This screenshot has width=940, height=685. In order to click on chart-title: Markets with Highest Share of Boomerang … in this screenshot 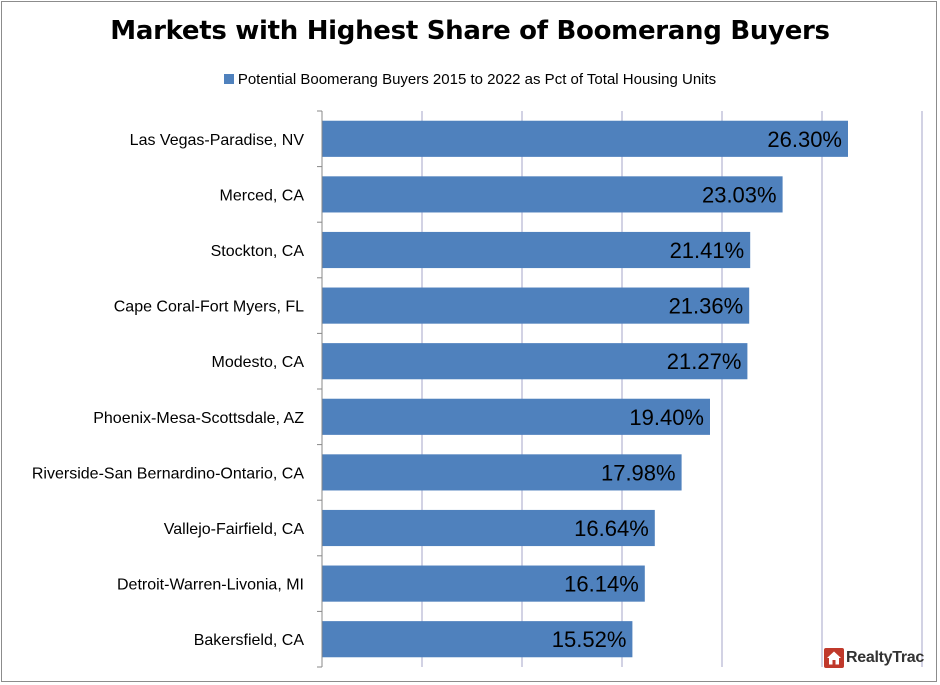, I will do `click(470, 31)`.